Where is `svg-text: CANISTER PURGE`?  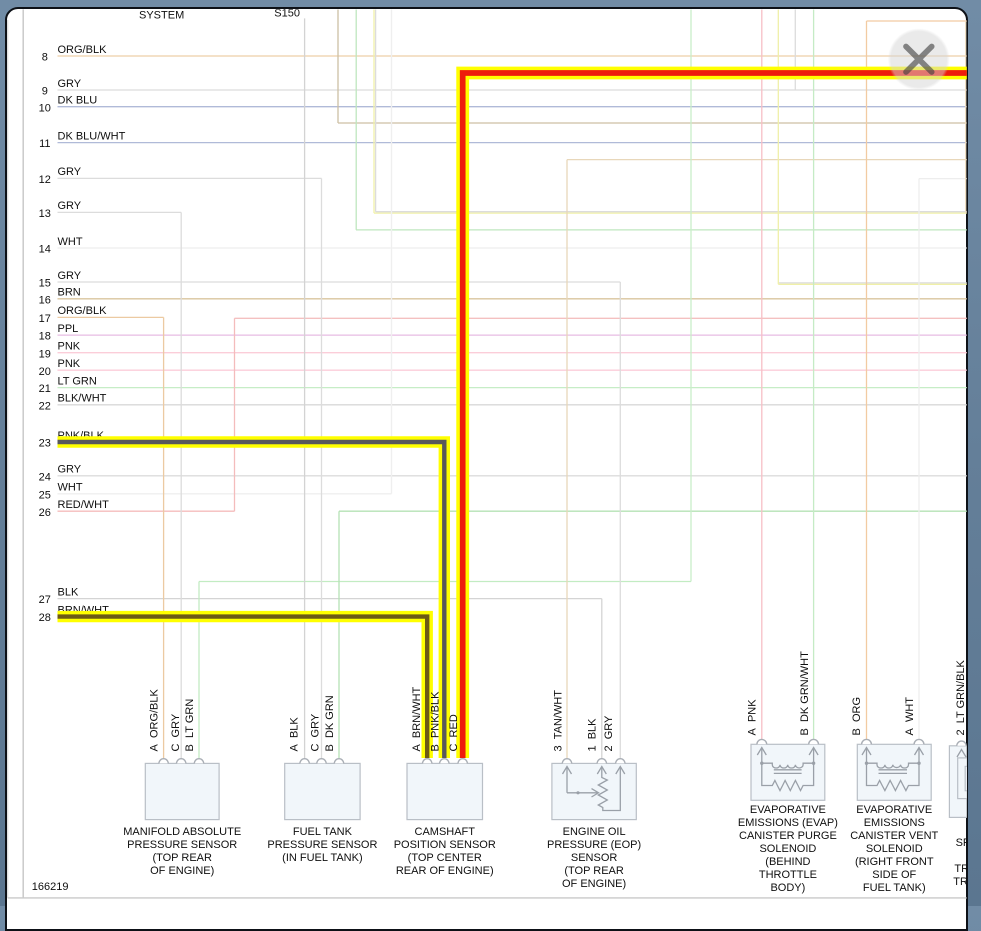 svg-text: CANISTER PURGE is located at coordinates (788, 836).